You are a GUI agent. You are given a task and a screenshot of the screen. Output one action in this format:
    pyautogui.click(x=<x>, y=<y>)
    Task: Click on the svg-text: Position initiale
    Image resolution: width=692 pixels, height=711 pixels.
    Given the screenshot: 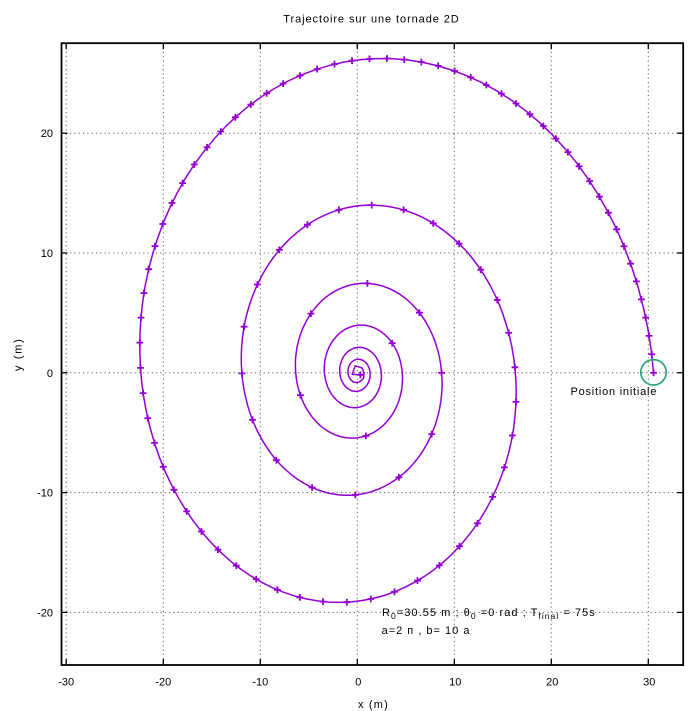 What is the action you would take?
    pyautogui.click(x=614, y=392)
    